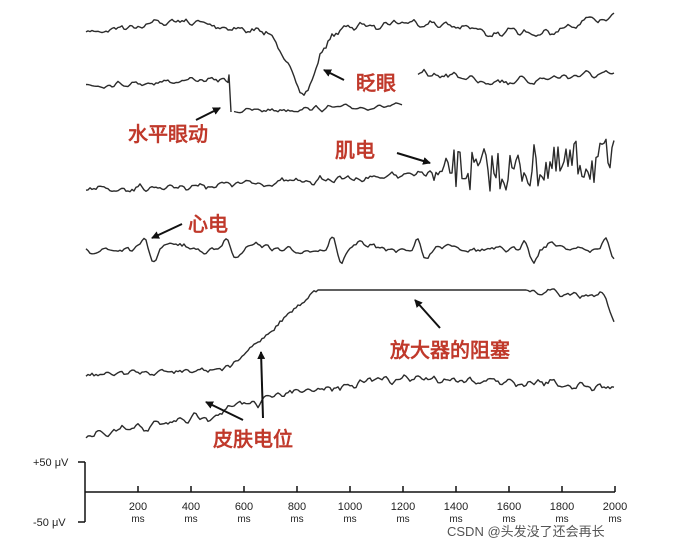 This screenshot has height=555, width=696. I want to click on heart-label: 心电, so click(208, 224).